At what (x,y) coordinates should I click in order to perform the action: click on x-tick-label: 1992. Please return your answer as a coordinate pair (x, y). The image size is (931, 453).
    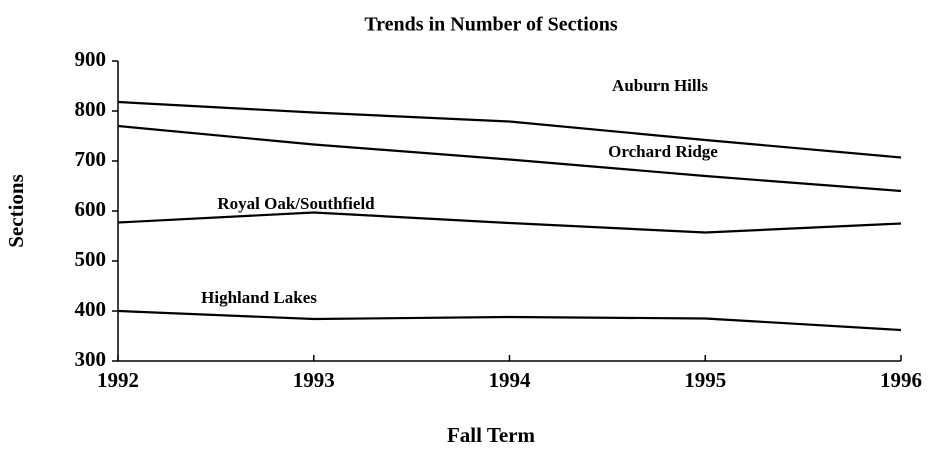
    Looking at the image, I should click on (118, 380).